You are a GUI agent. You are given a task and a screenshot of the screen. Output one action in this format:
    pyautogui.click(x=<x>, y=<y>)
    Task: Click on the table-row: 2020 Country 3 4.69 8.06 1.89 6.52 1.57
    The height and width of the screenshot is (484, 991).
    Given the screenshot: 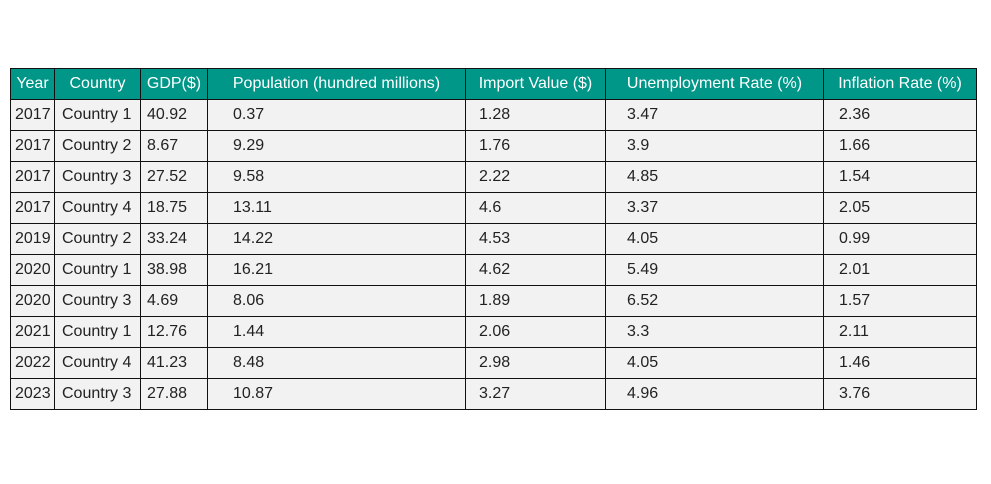 What is the action you would take?
    pyautogui.click(x=493, y=301)
    